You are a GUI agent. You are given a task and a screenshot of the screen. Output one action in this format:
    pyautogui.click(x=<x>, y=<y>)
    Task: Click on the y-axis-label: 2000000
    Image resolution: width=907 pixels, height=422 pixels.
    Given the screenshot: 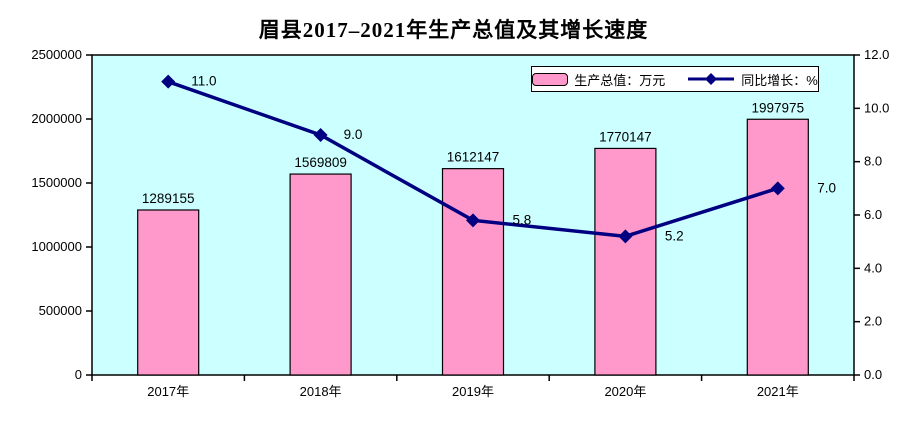 What is the action you would take?
    pyautogui.click(x=56, y=118)
    